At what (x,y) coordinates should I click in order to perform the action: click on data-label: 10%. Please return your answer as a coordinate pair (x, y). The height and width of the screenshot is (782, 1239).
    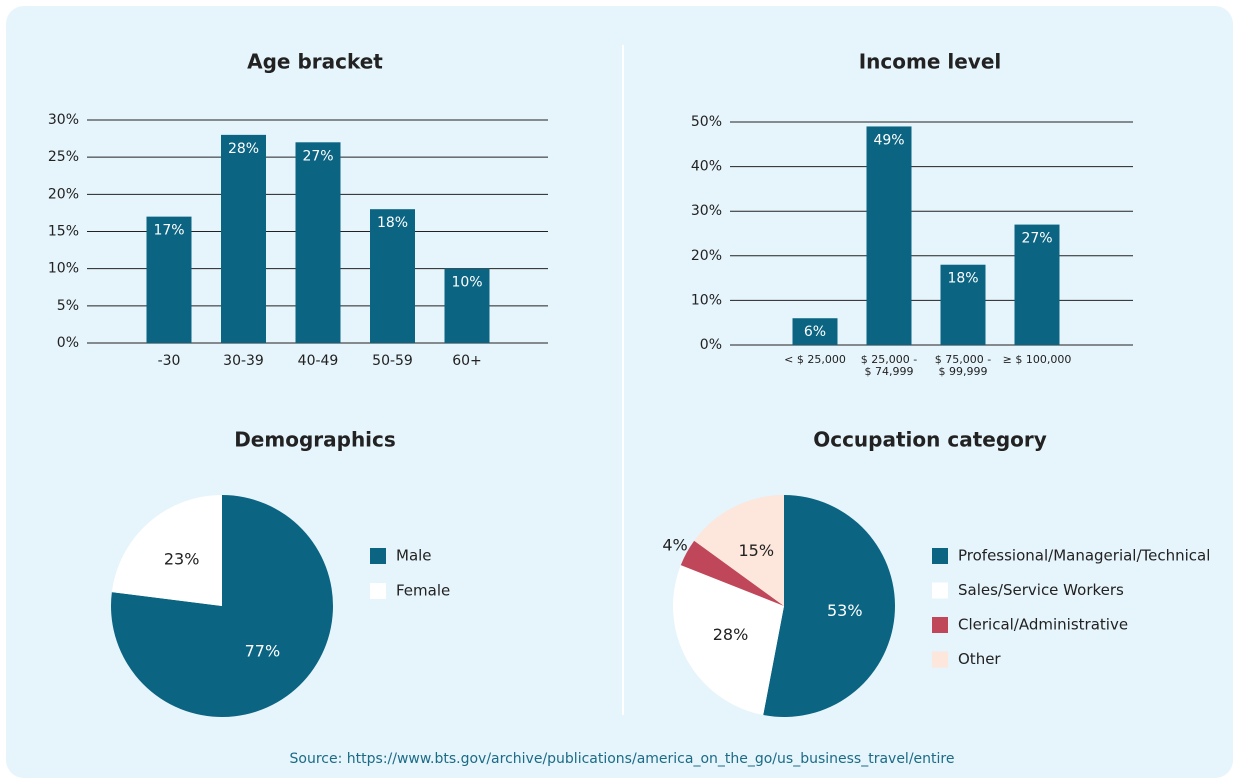
    Looking at the image, I should click on (466, 283).